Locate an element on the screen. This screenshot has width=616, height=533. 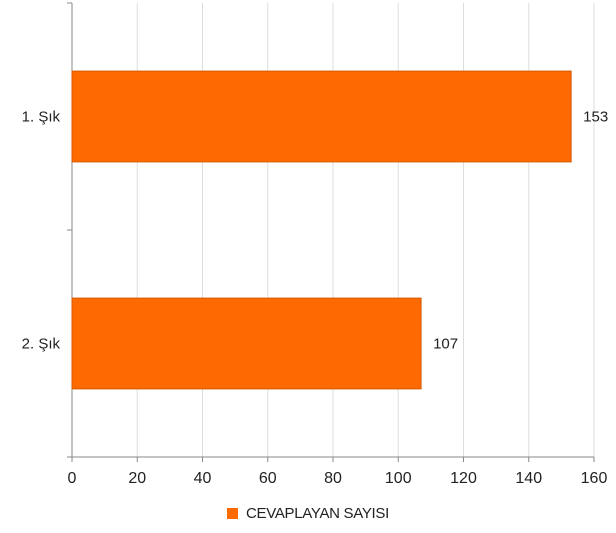
x-tick-label: 160 is located at coordinates (594, 478).